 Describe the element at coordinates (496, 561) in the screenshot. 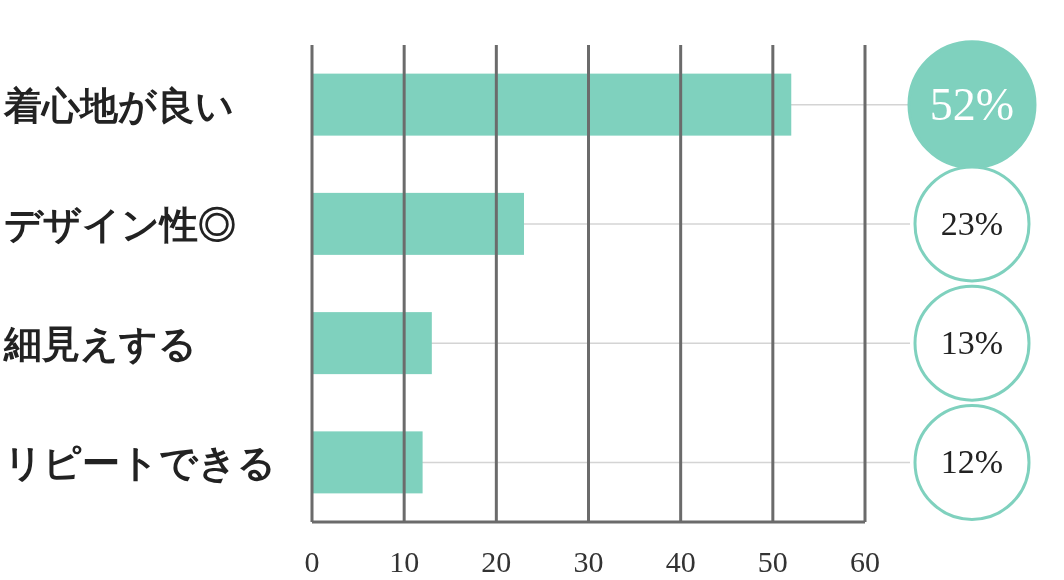

I see `x-tick-label: 20` at that location.